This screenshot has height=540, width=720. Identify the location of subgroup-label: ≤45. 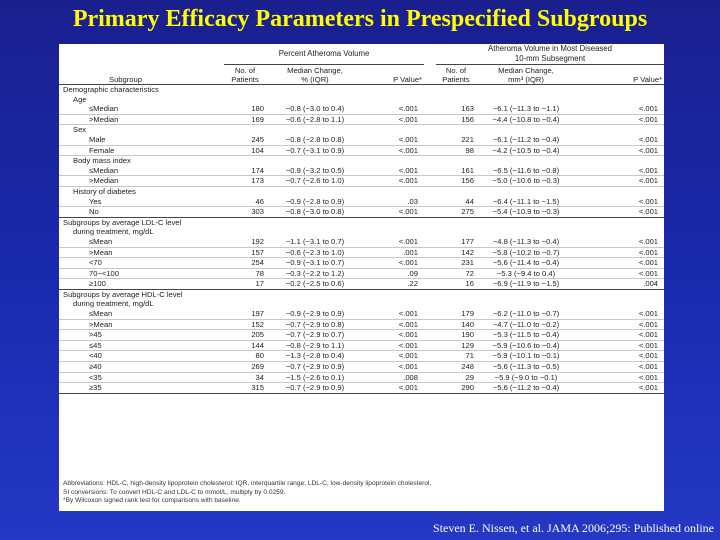
(141, 346).